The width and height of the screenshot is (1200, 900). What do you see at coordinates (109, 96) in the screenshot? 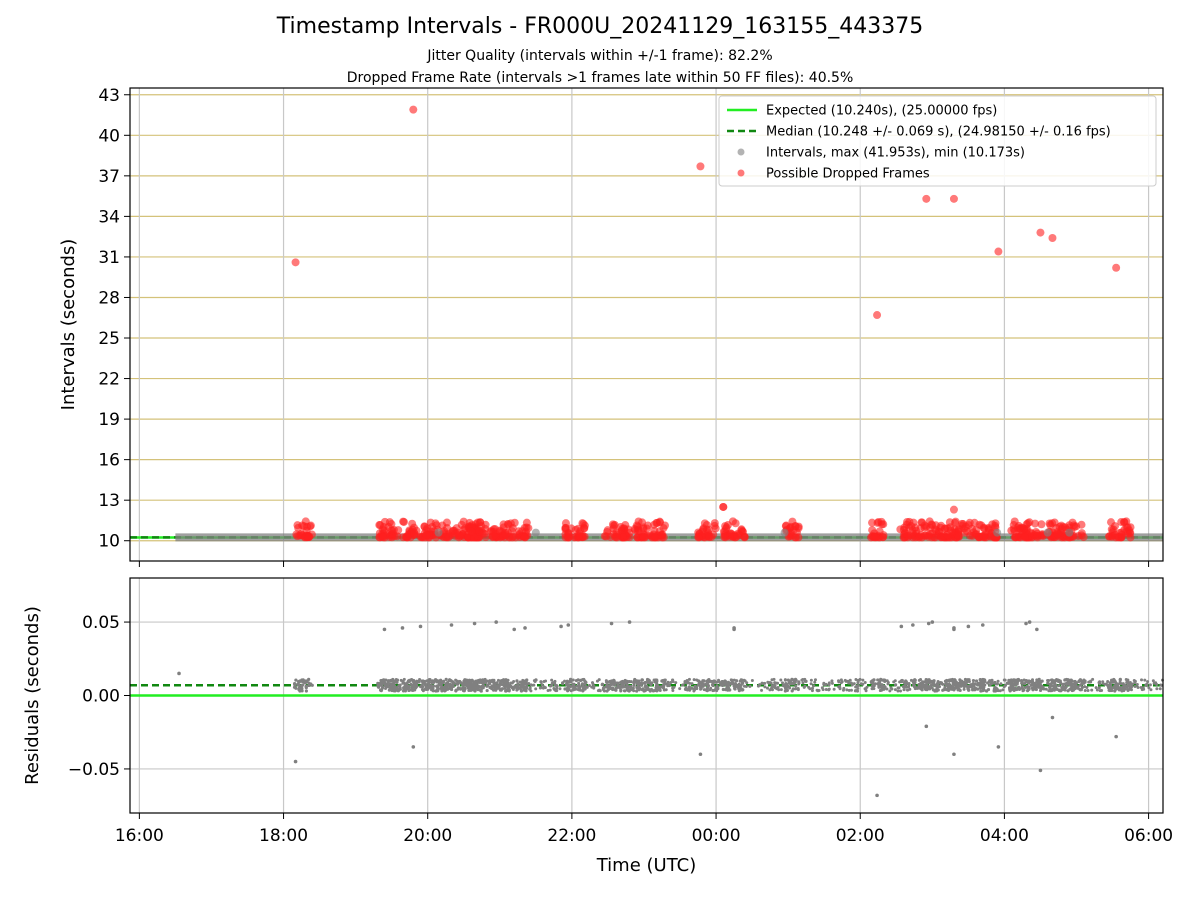
I see `intervals-y-tick-label: 43` at bounding box center [109, 96].